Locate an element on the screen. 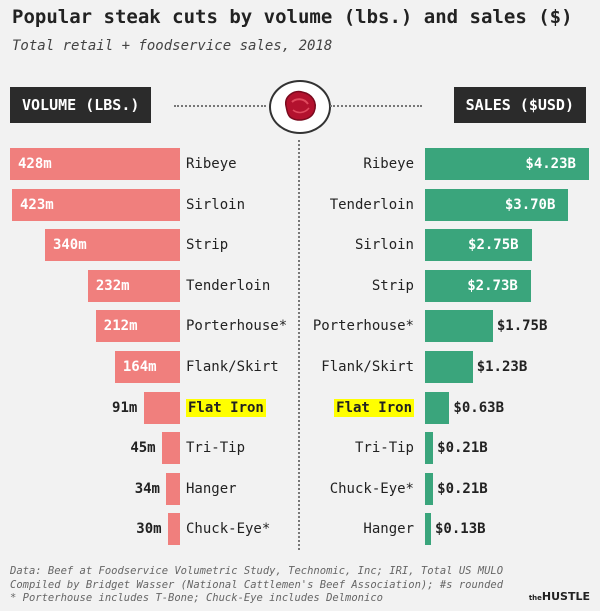  volume-category-text: Flank/Skirt is located at coordinates (232, 367).